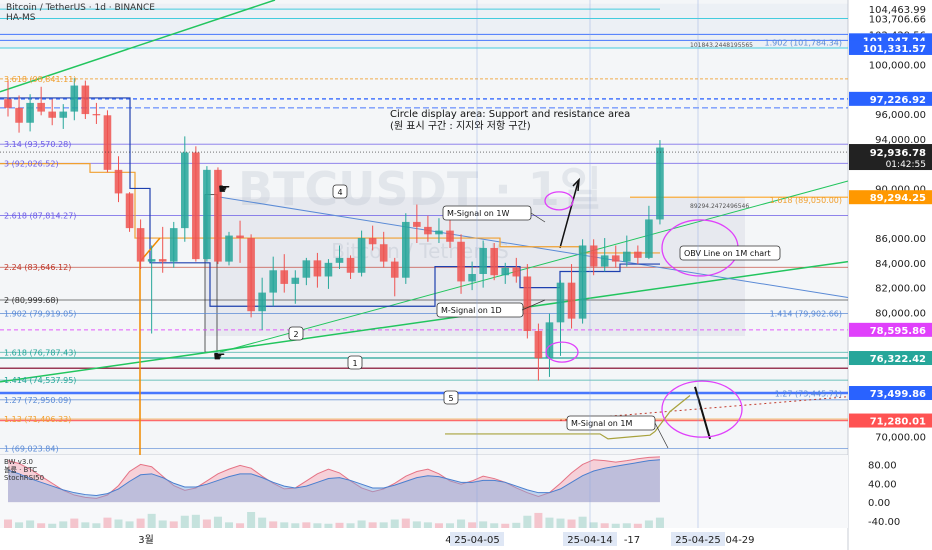 This screenshot has width=932, height=550. I want to click on trendline-red-dotted, so click(704, 408).